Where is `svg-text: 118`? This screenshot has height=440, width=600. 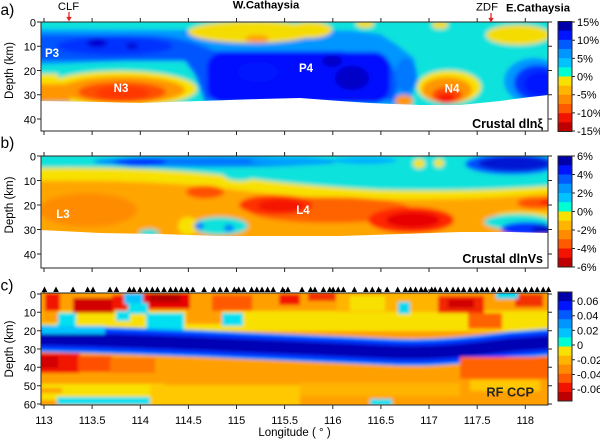
svg-text: 118 is located at coordinates (526, 421).